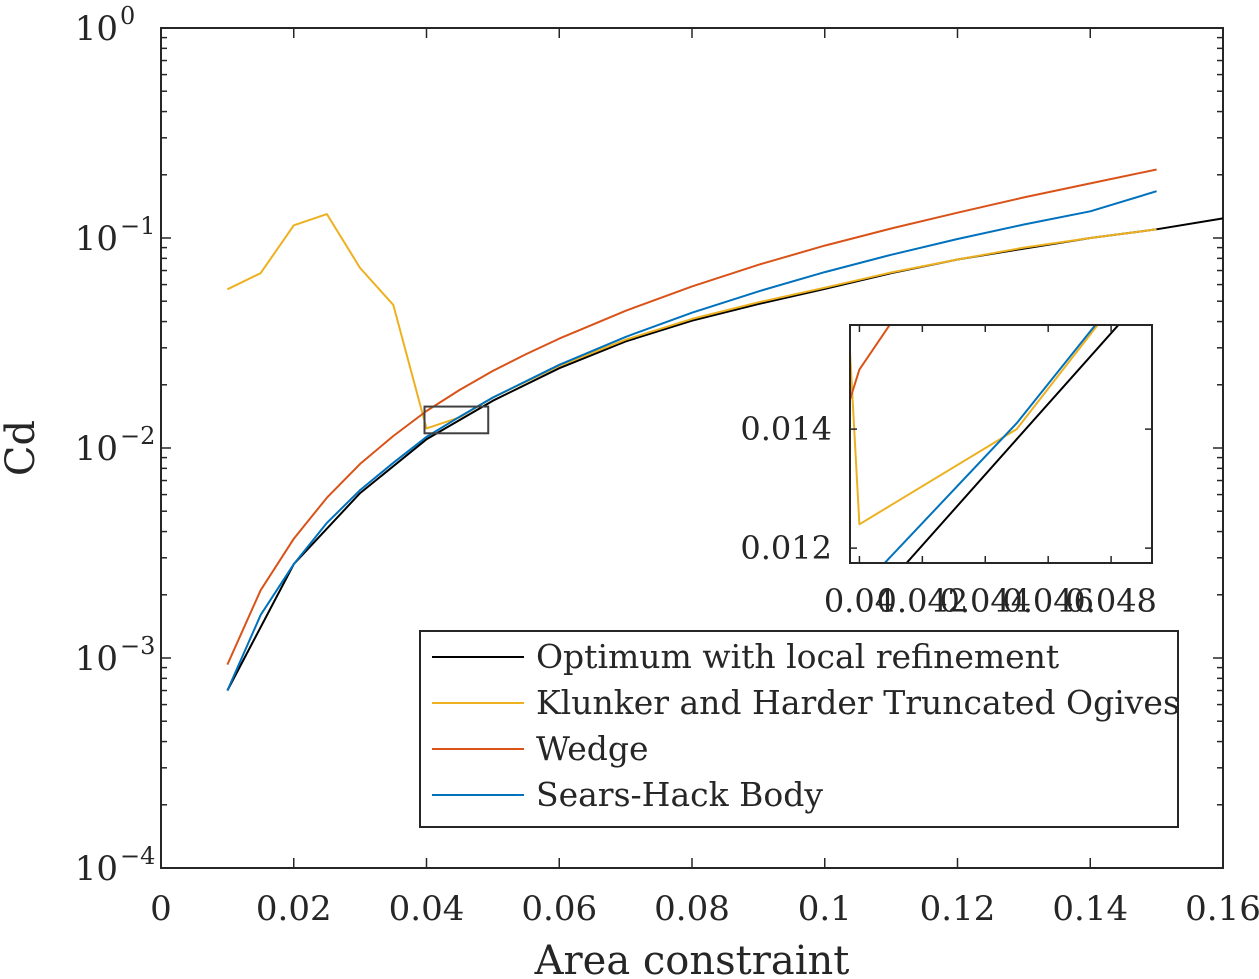 This screenshot has height=979, width=1259. What do you see at coordinates (137, 646) in the screenshot?
I see `y-tick-exponent: −3` at bounding box center [137, 646].